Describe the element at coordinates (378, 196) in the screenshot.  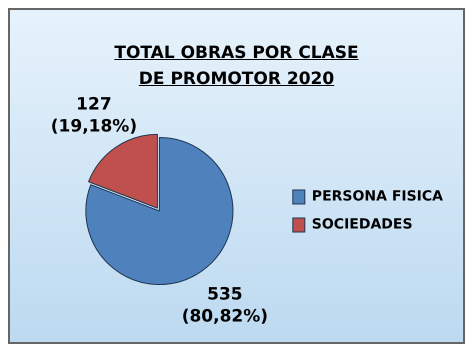
I see `legend-label: PERSONA FISICA` at that location.